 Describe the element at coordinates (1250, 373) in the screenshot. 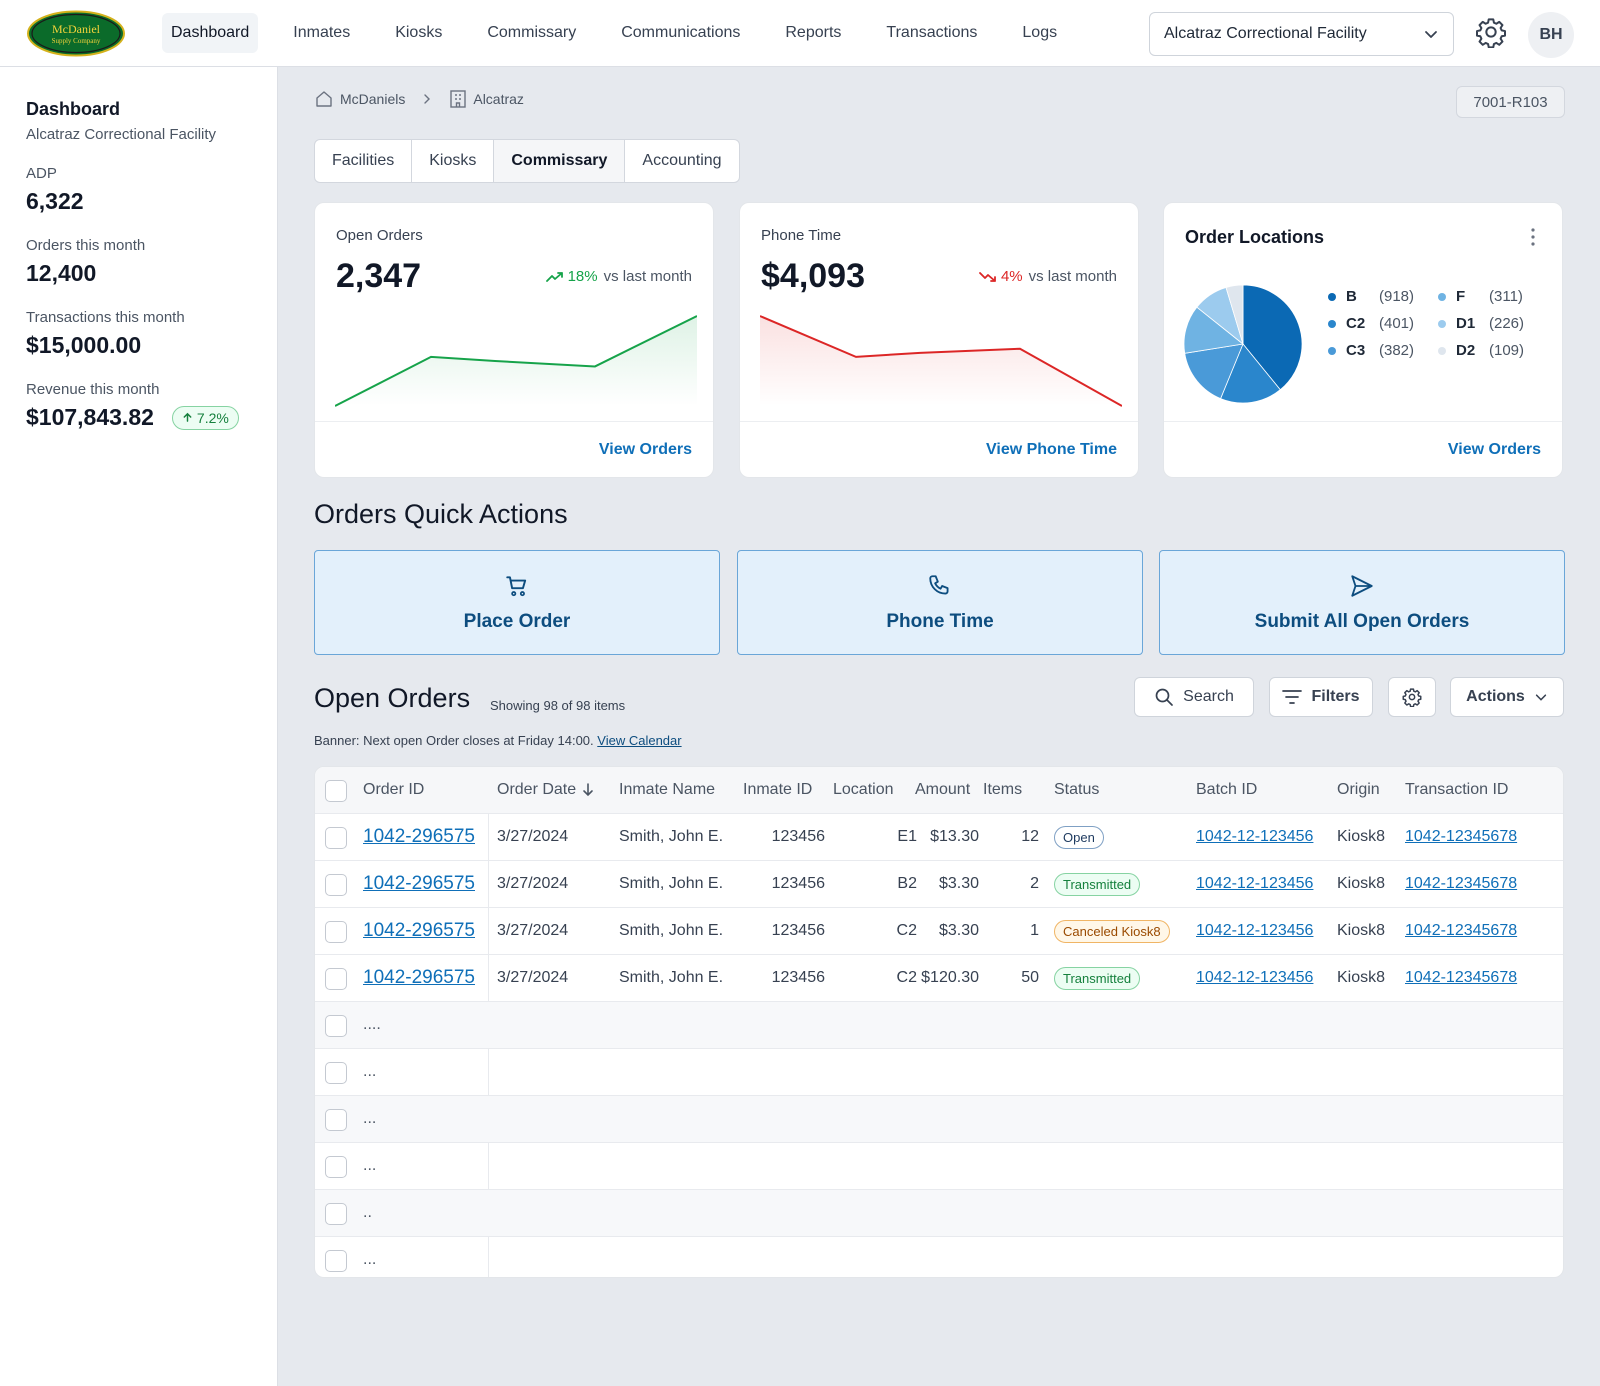

I see `pie-slice-c2` at that location.